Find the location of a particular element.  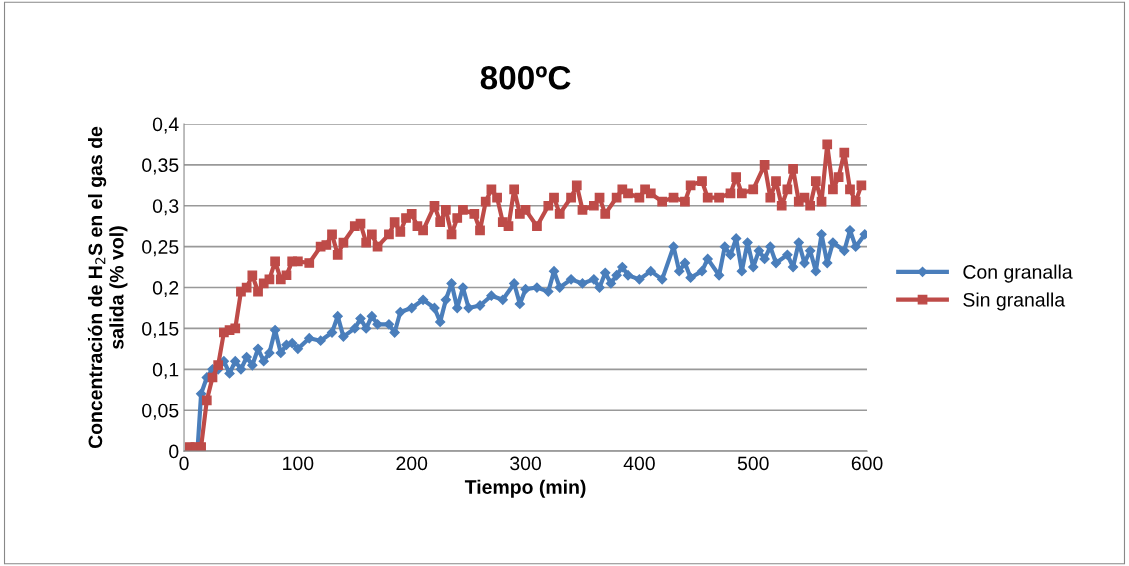

x-tick-label: 400 is located at coordinates (639, 463).